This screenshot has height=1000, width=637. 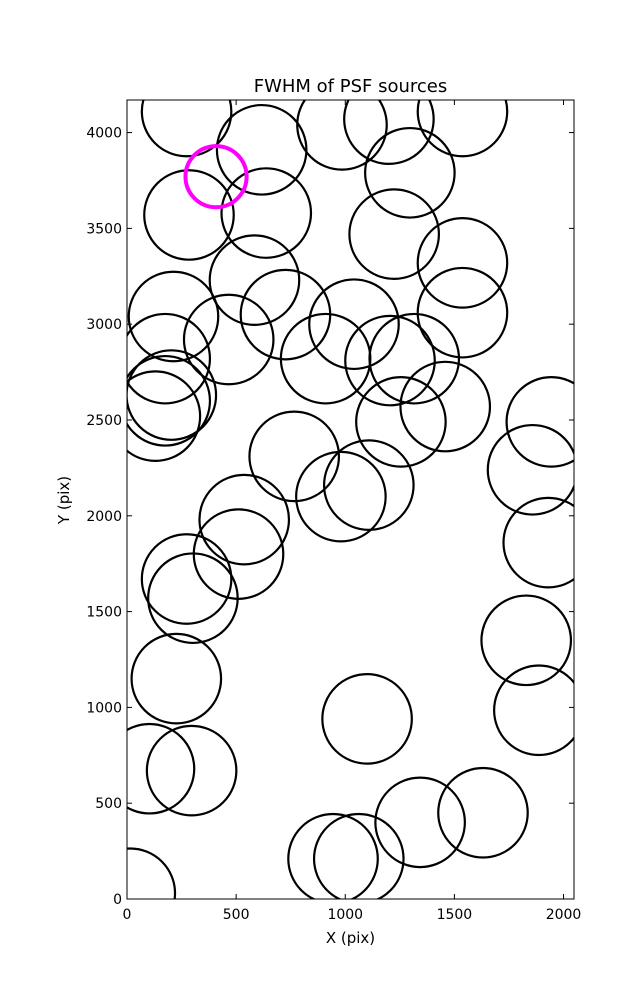 I want to click on x-tick-label: 500, so click(x=236, y=915).